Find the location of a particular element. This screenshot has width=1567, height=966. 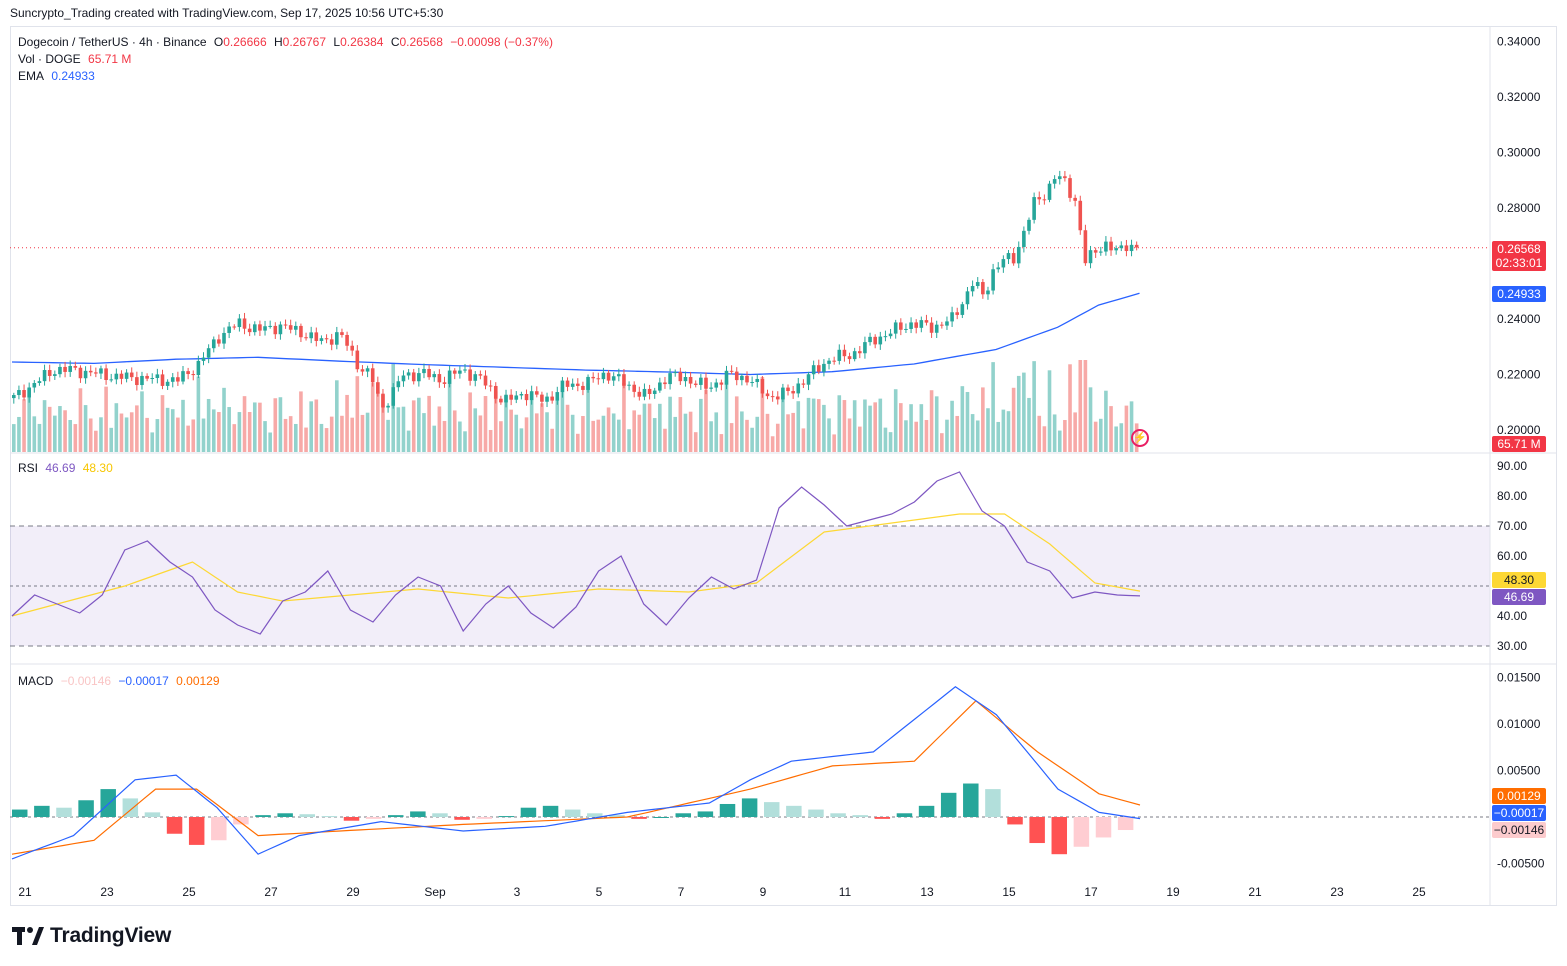

price-tick-label: 0.30000 is located at coordinates (1519, 153).